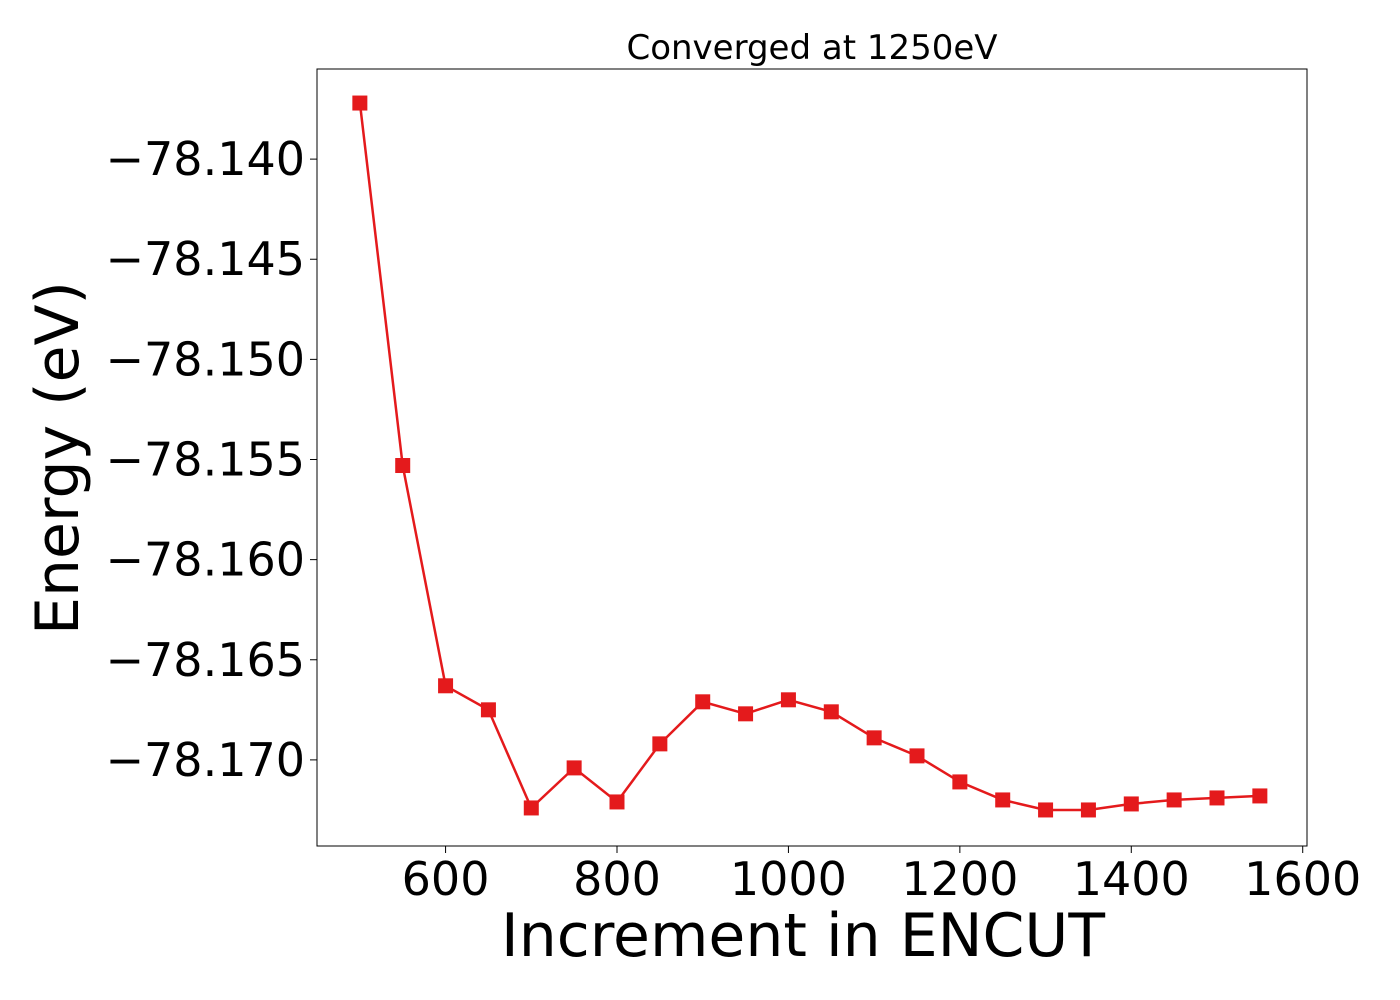 This screenshot has height=1000, width=1400. What do you see at coordinates (1131, 879) in the screenshot?
I see `x-tick-label: 1400` at bounding box center [1131, 879].